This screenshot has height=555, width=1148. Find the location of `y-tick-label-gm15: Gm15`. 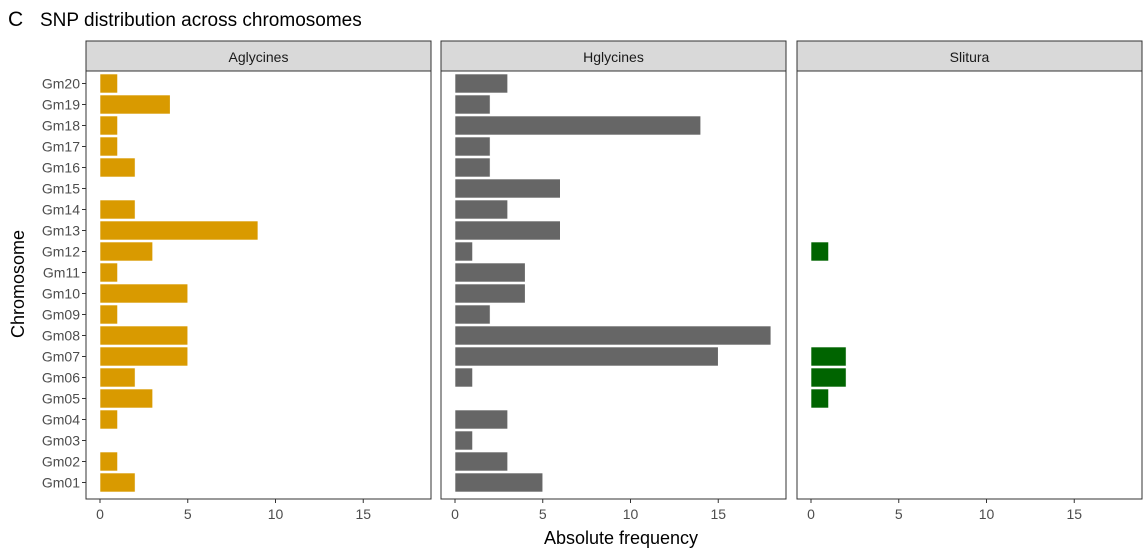

y-tick-label-gm15: Gm15 is located at coordinates (61, 189).